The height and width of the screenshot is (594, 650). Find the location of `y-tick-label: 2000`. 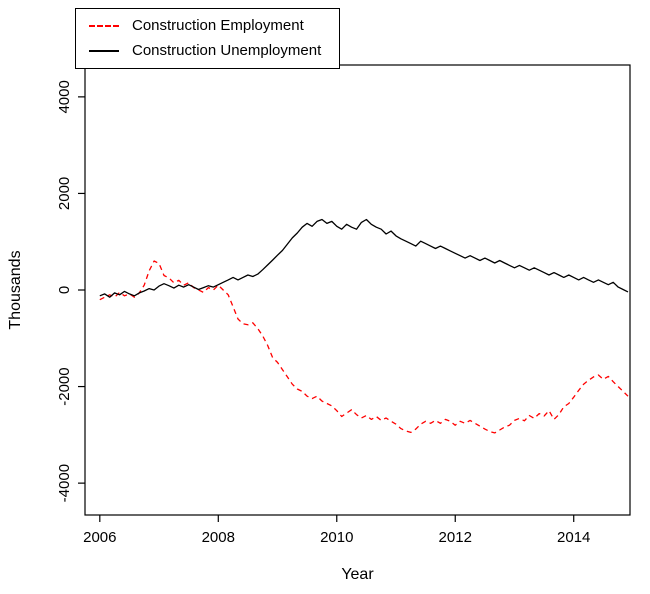

y-tick-label: 2000 is located at coordinates (64, 193).